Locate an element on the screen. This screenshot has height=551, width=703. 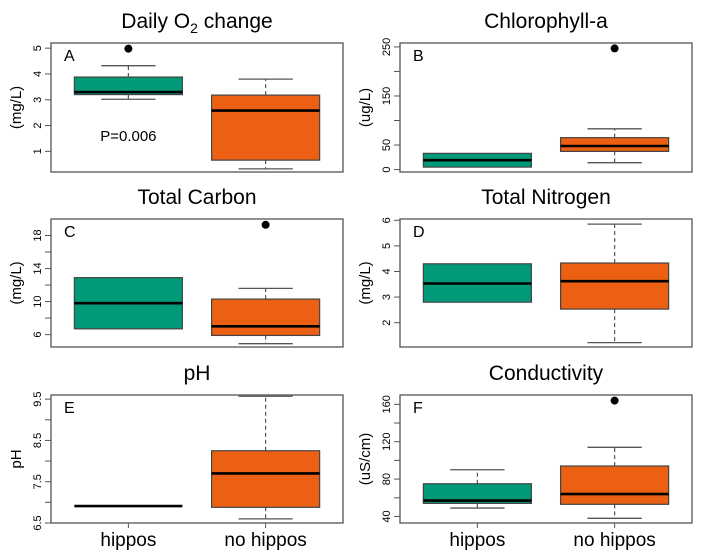
panel-letter: E is located at coordinates (69, 408).